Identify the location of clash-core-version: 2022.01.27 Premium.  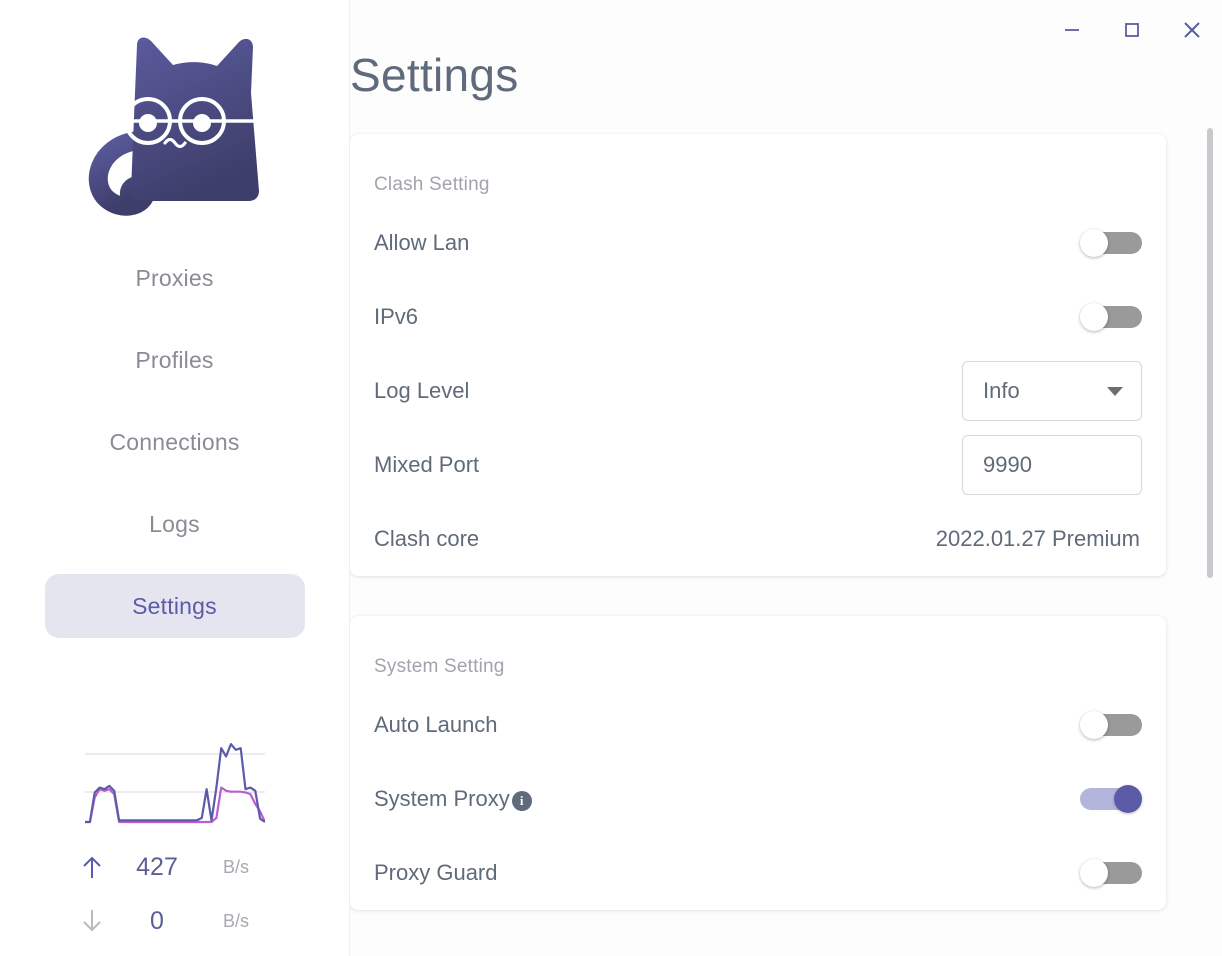
(1037, 538).